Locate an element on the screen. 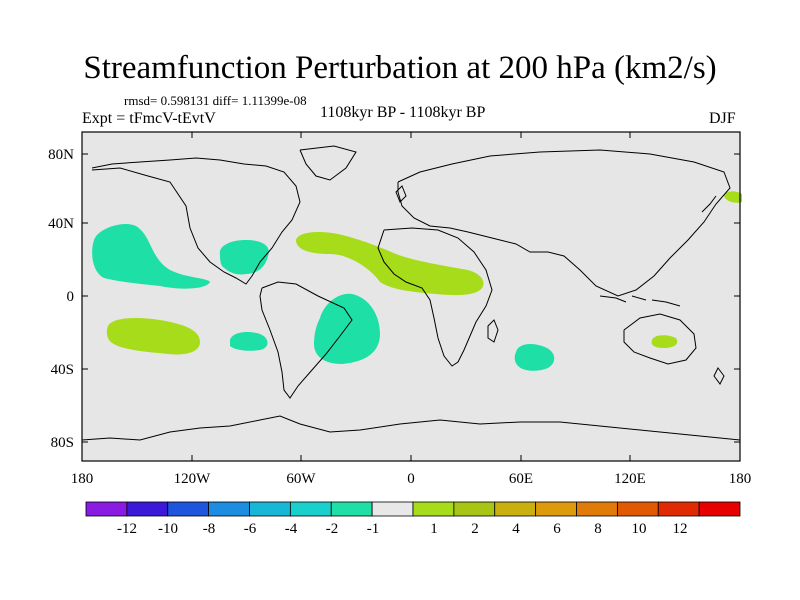 The image size is (800, 600). y-axis-labels: 80N 40N 0 40S 80S is located at coordinates (61, 299).